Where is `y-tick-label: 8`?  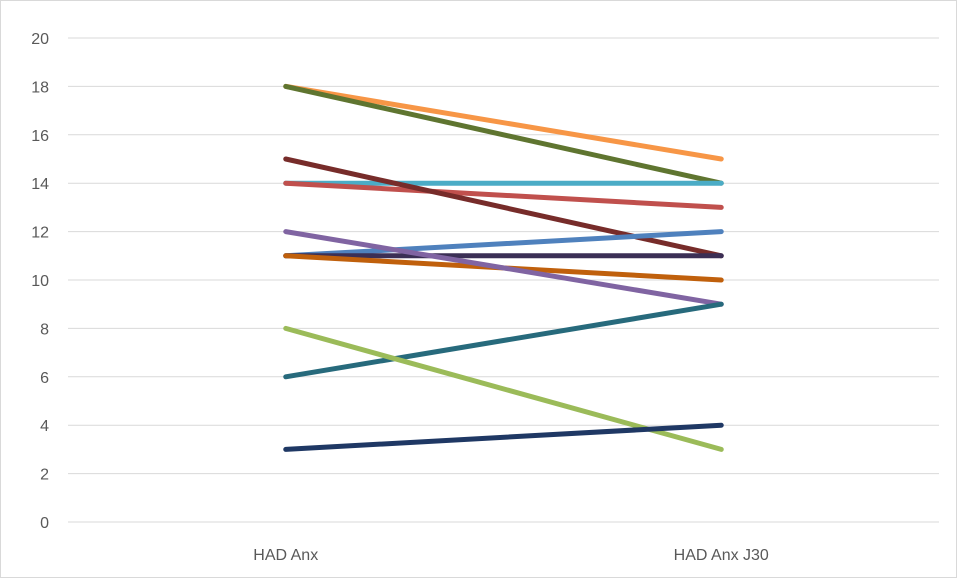
y-tick-label: 8 is located at coordinates (44, 329).